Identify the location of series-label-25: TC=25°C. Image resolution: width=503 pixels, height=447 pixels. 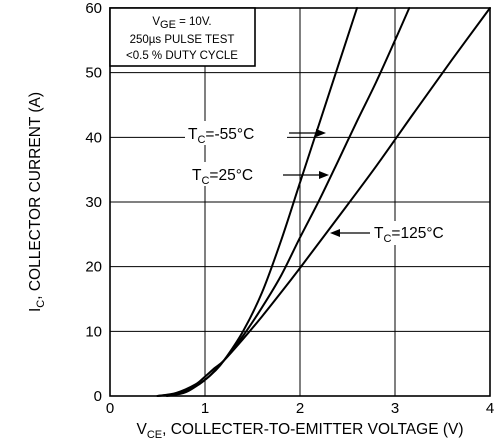
(259, 174).